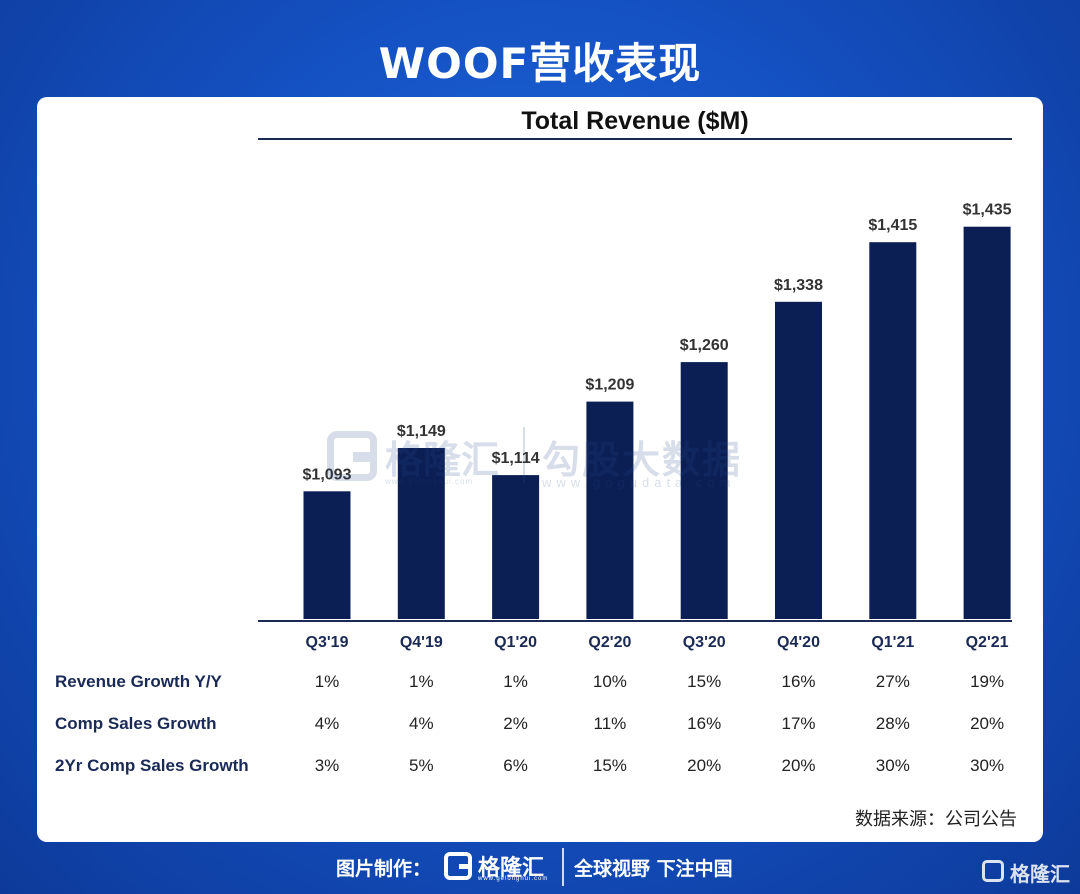 The height and width of the screenshot is (894, 1080). Describe the element at coordinates (704, 642) in the screenshot. I see `x-tick-label: Q3'20` at that location.